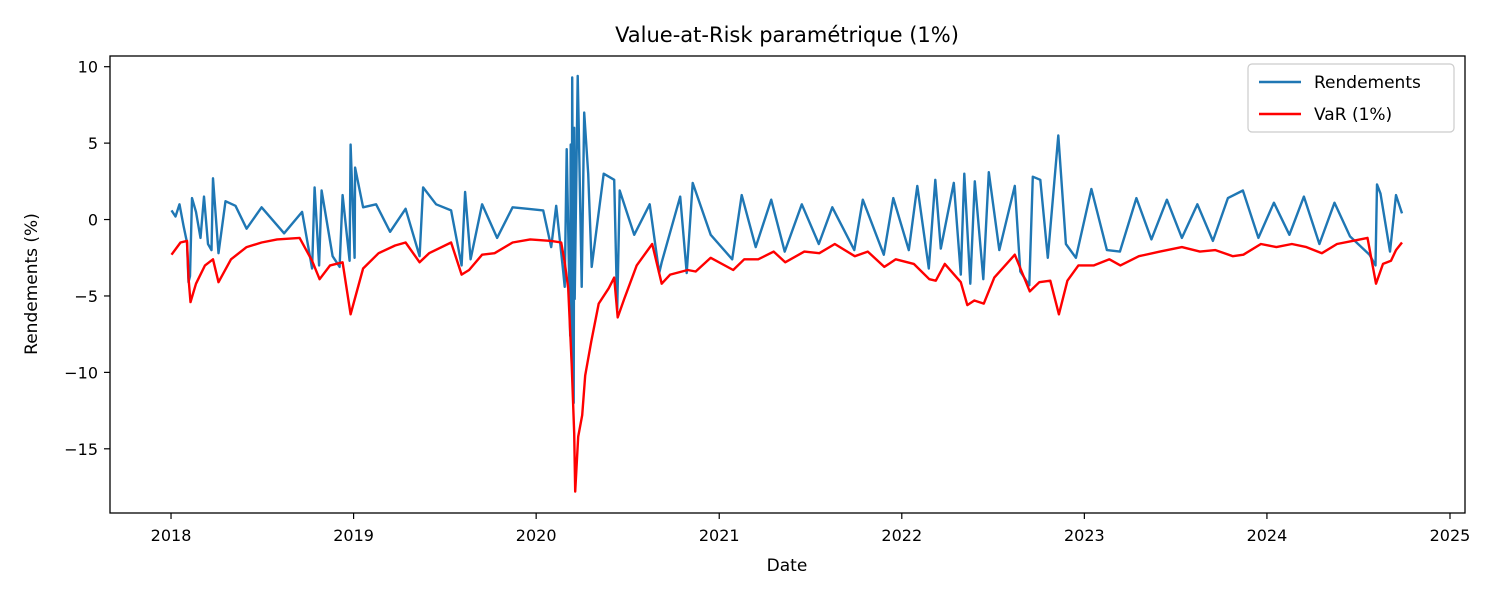  What do you see at coordinates (93, 143) in the screenshot?
I see `y-tick-label: 5` at bounding box center [93, 143].